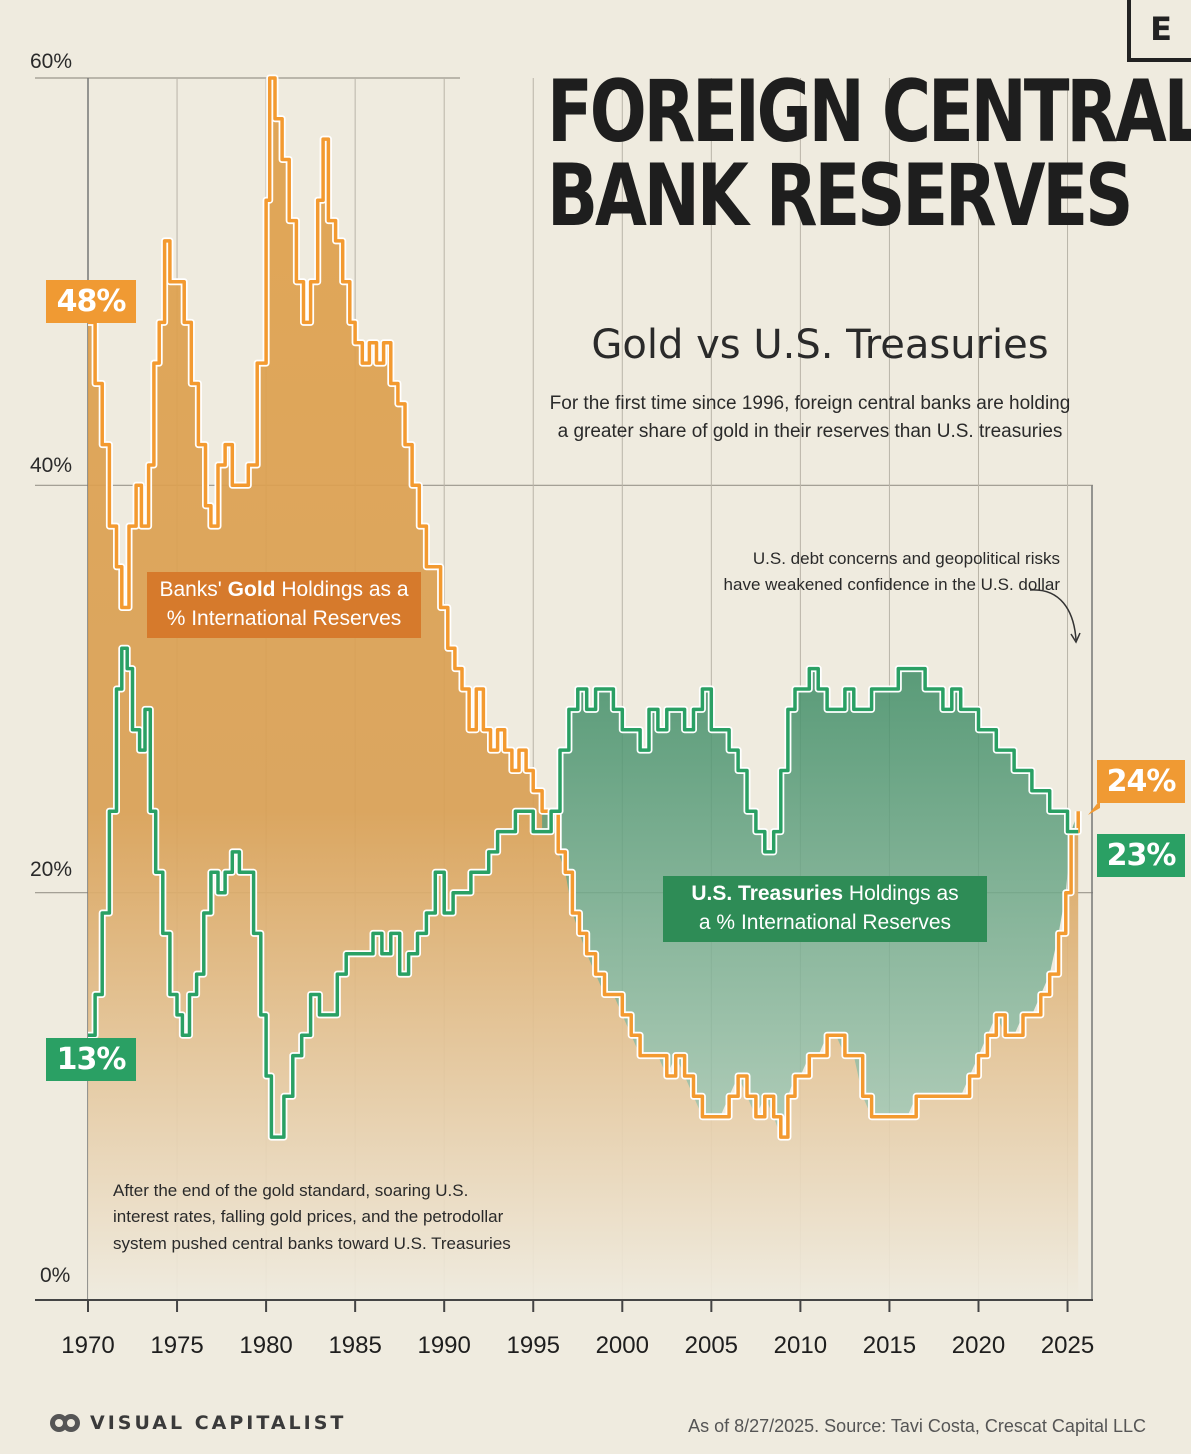  I want to click on gold-start-value-badge: 48%, so click(91, 301).